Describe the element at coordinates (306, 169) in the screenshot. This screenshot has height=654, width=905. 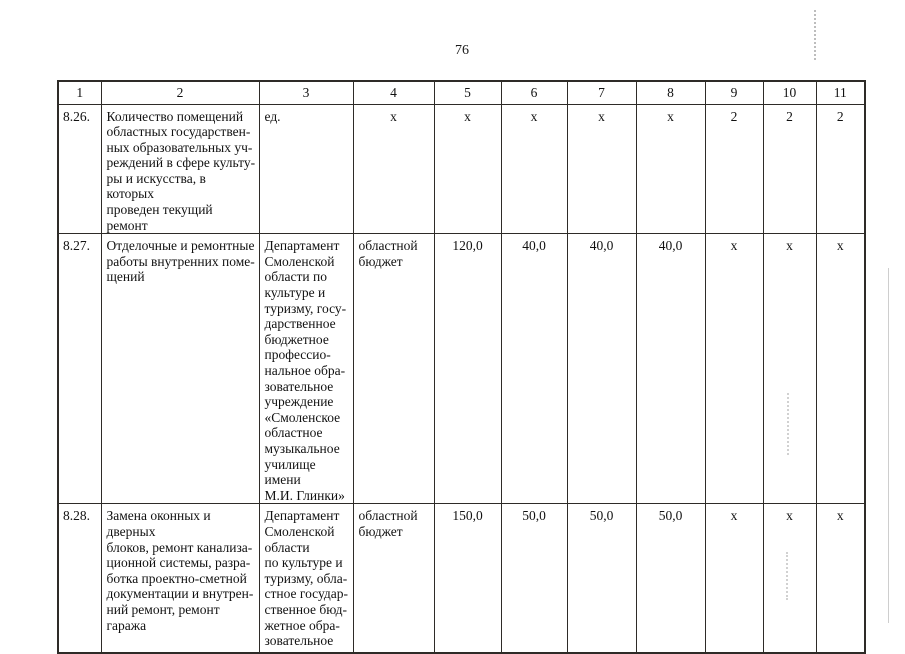
I see `unit-cell: ед.` at that location.